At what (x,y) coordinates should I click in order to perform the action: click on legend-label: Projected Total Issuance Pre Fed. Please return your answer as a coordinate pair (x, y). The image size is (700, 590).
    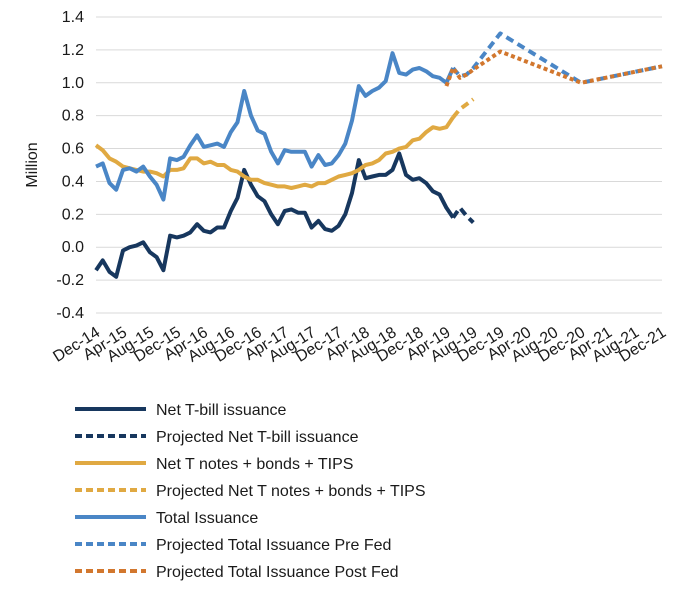
    Looking at the image, I should click on (273, 545).